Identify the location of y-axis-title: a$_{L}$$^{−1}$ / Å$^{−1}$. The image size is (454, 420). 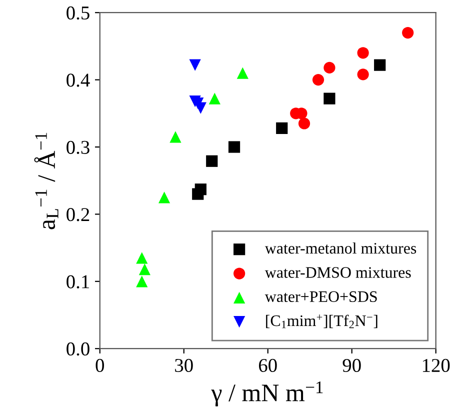
(46, 181).